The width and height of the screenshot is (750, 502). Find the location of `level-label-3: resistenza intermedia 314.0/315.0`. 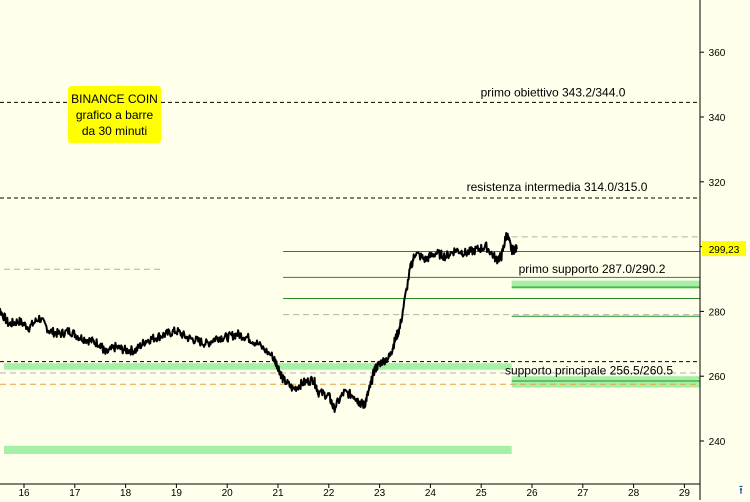

level-label-3: resistenza intermedia 314.0/315.0 is located at coordinates (557, 187).